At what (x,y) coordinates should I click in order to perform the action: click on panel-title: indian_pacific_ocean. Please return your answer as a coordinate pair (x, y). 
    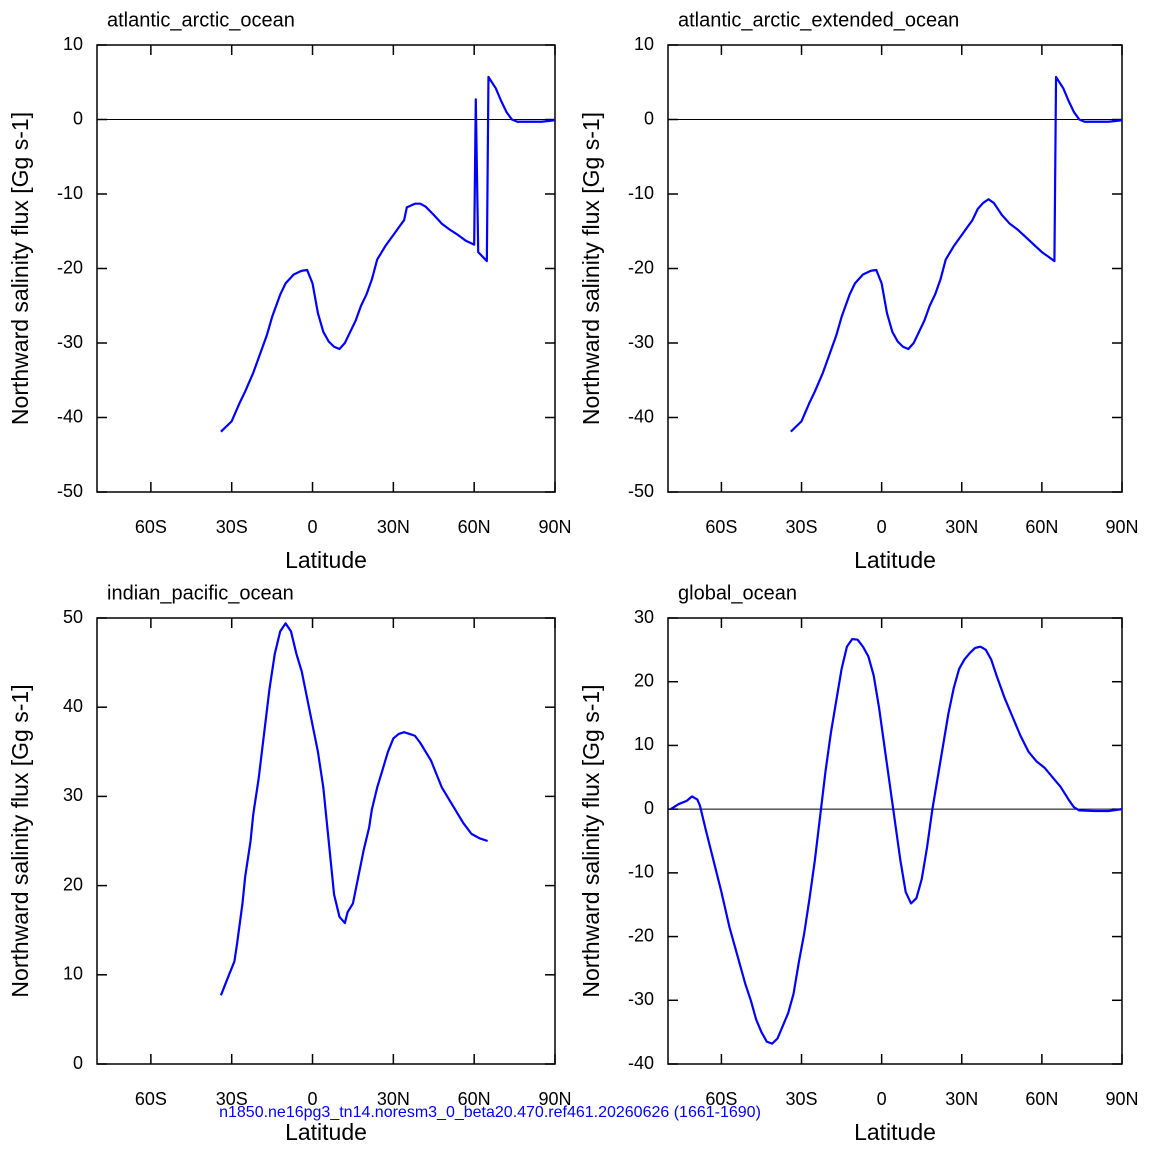
    Looking at the image, I should click on (200, 593).